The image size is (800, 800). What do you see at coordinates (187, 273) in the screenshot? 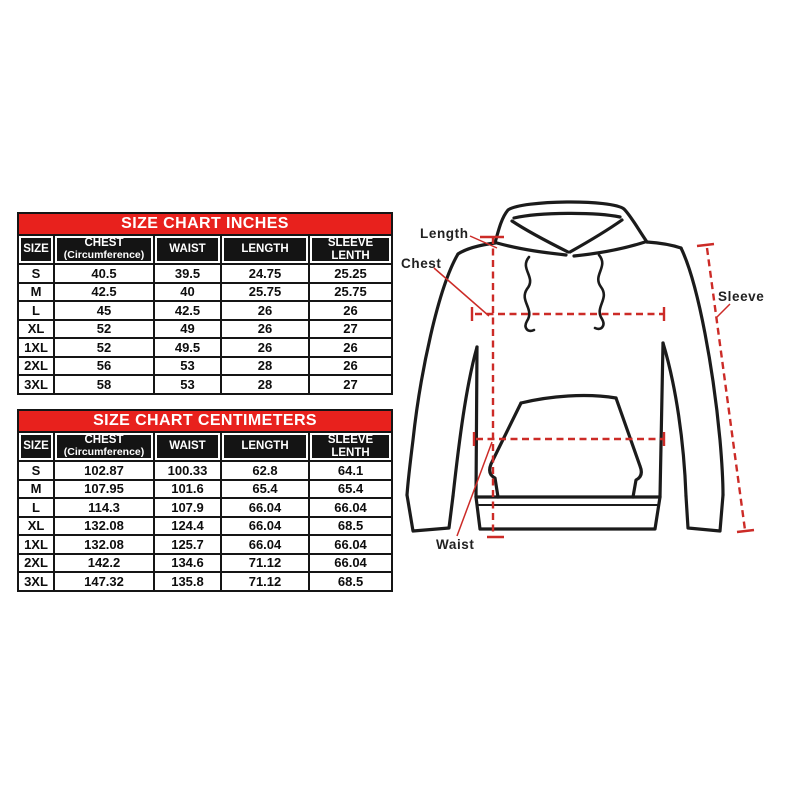
I see `value-cell: 39.5` at bounding box center [187, 273].